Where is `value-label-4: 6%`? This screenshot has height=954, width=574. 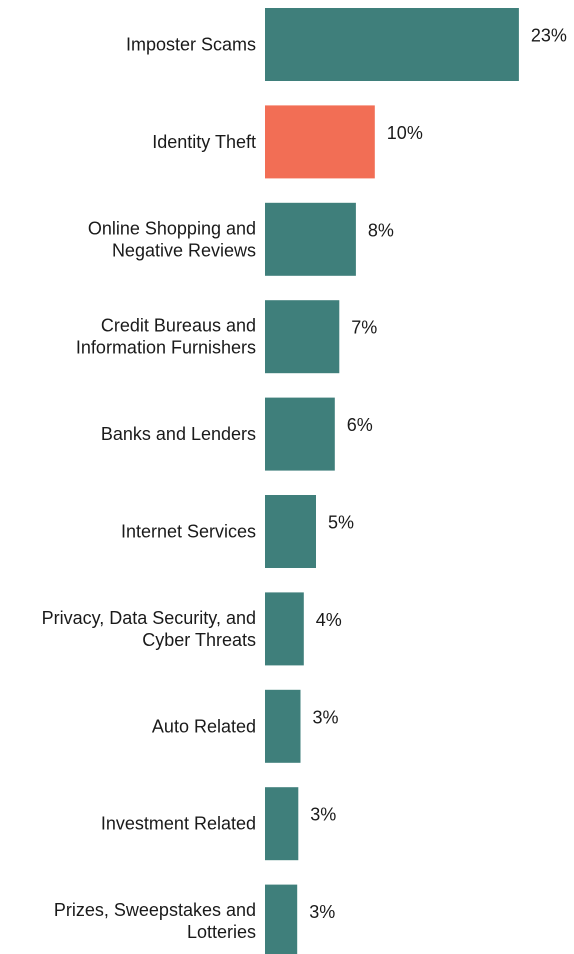
value-label-4: 6% is located at coordinates (360, 425).